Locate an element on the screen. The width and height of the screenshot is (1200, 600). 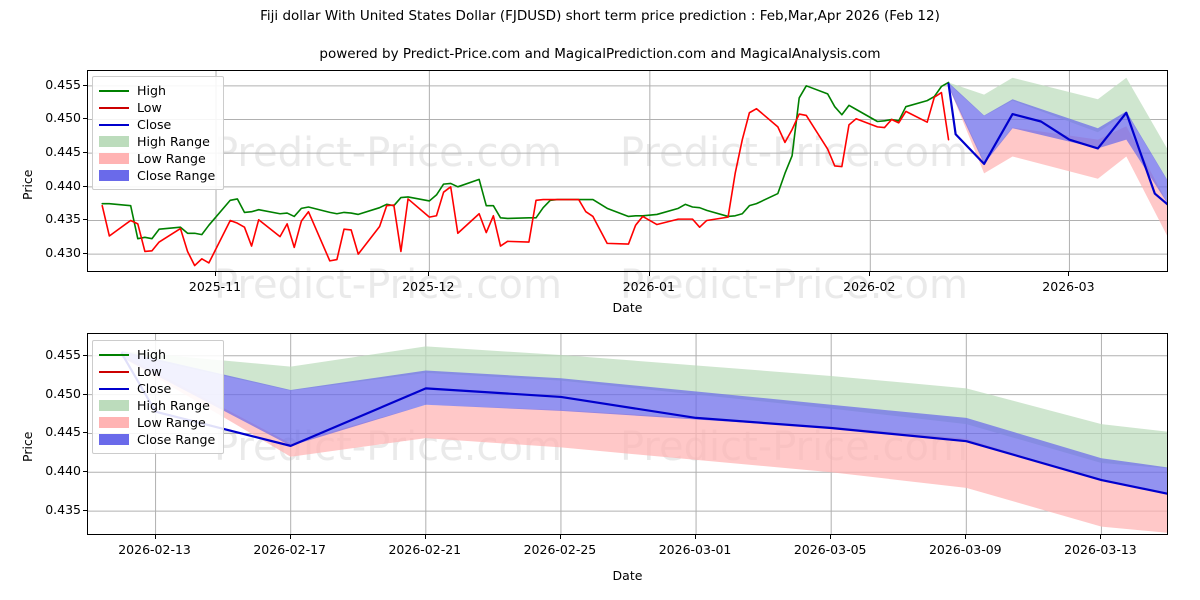
x-tick-label: 2026-02-25 is located at coordinates (560, 549).